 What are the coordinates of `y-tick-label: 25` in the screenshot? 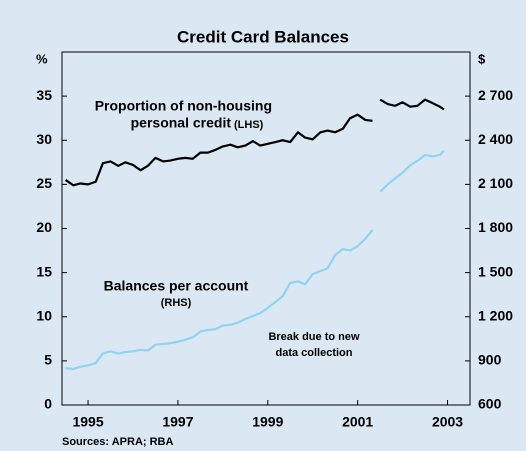 It's located at (44, 183).